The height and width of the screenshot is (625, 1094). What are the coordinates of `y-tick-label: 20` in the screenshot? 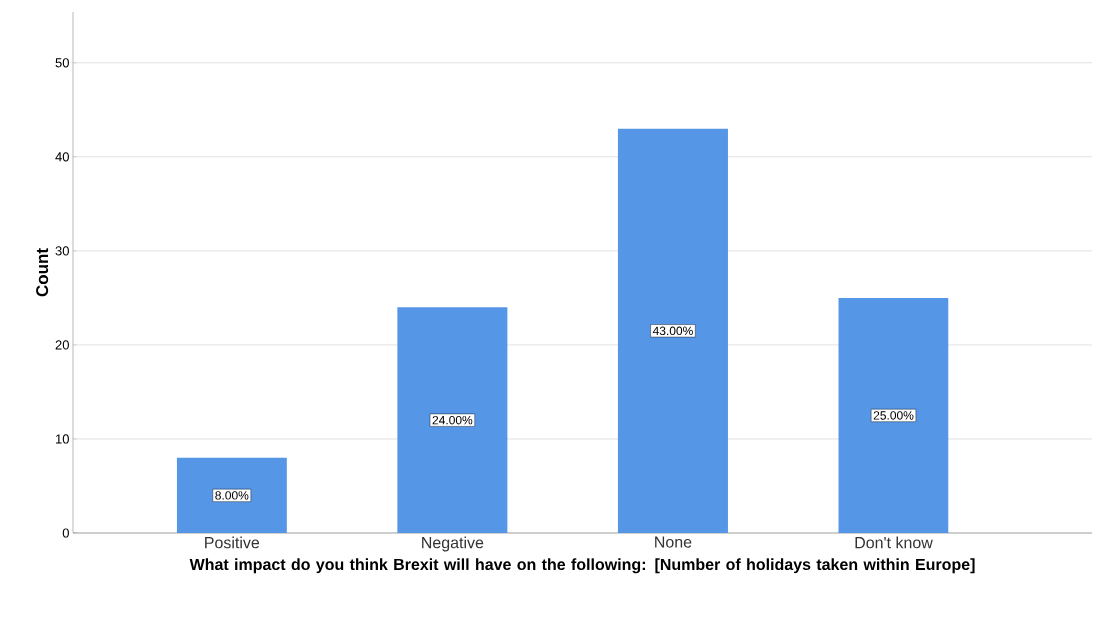 It's located at (62, 345).